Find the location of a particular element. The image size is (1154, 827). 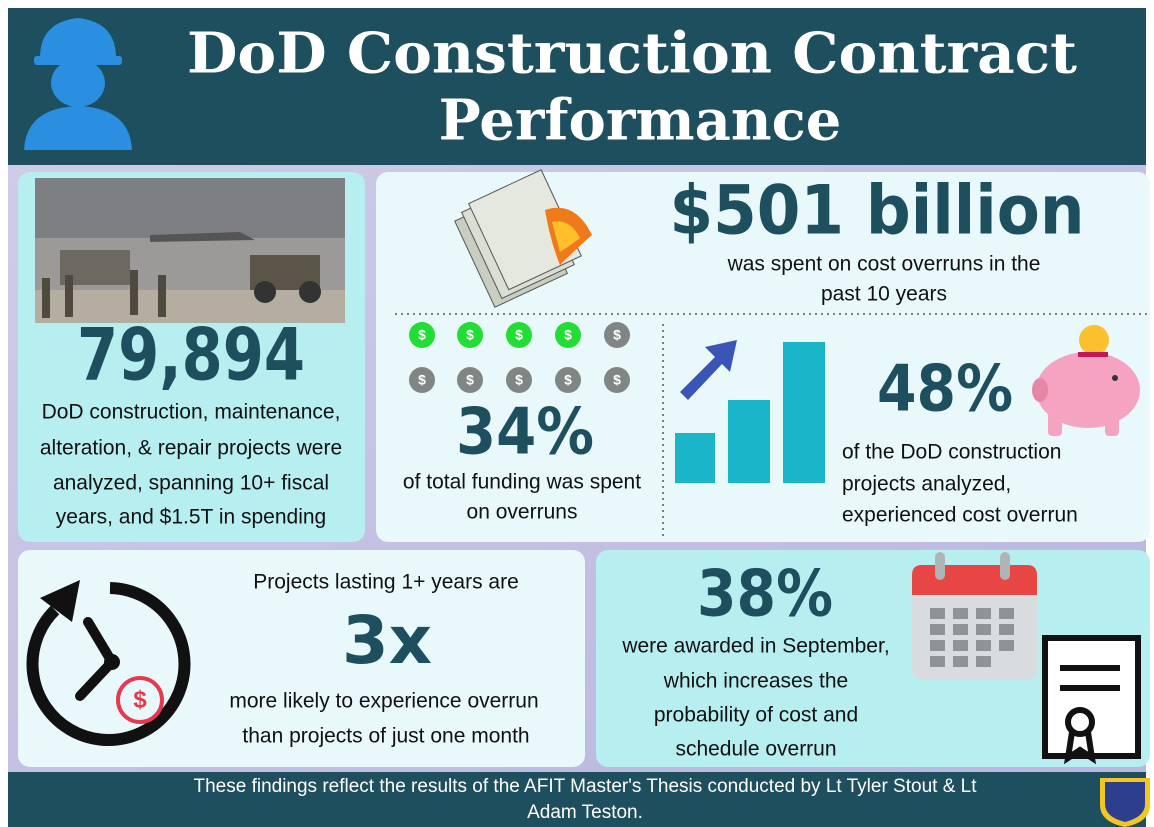

stat-text: probability of cost and is located at coordinates (756, 715).